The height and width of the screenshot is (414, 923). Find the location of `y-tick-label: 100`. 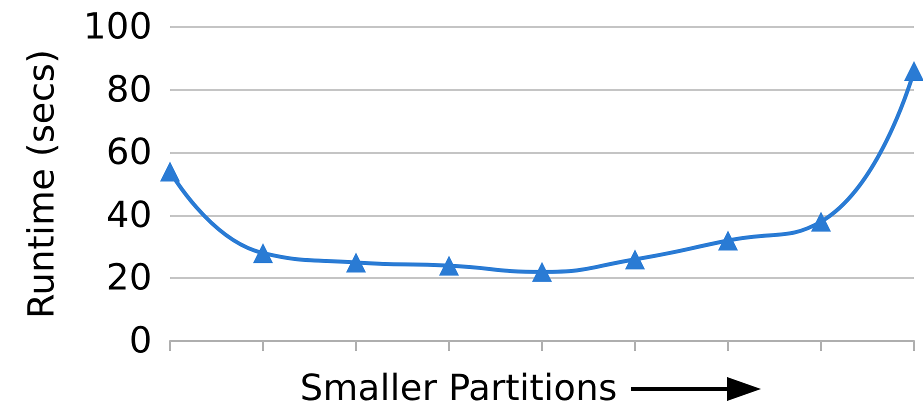

y-tick-label: 100 is located at coordinates (117, 27).